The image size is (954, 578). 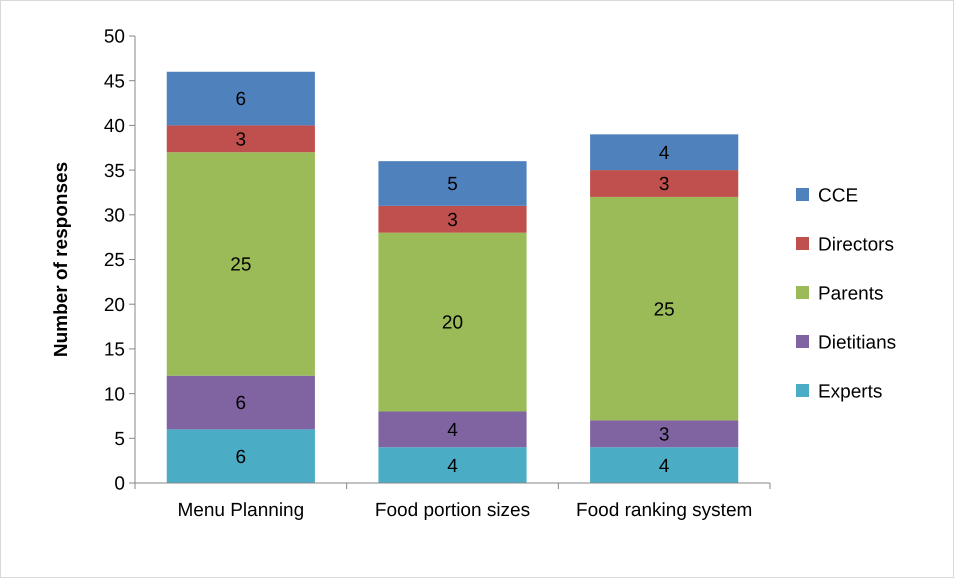 What do you see at coordinates (114, 127) in the screenshot?
I see `y-tick-label: 40` at bounding box center [114, 127].